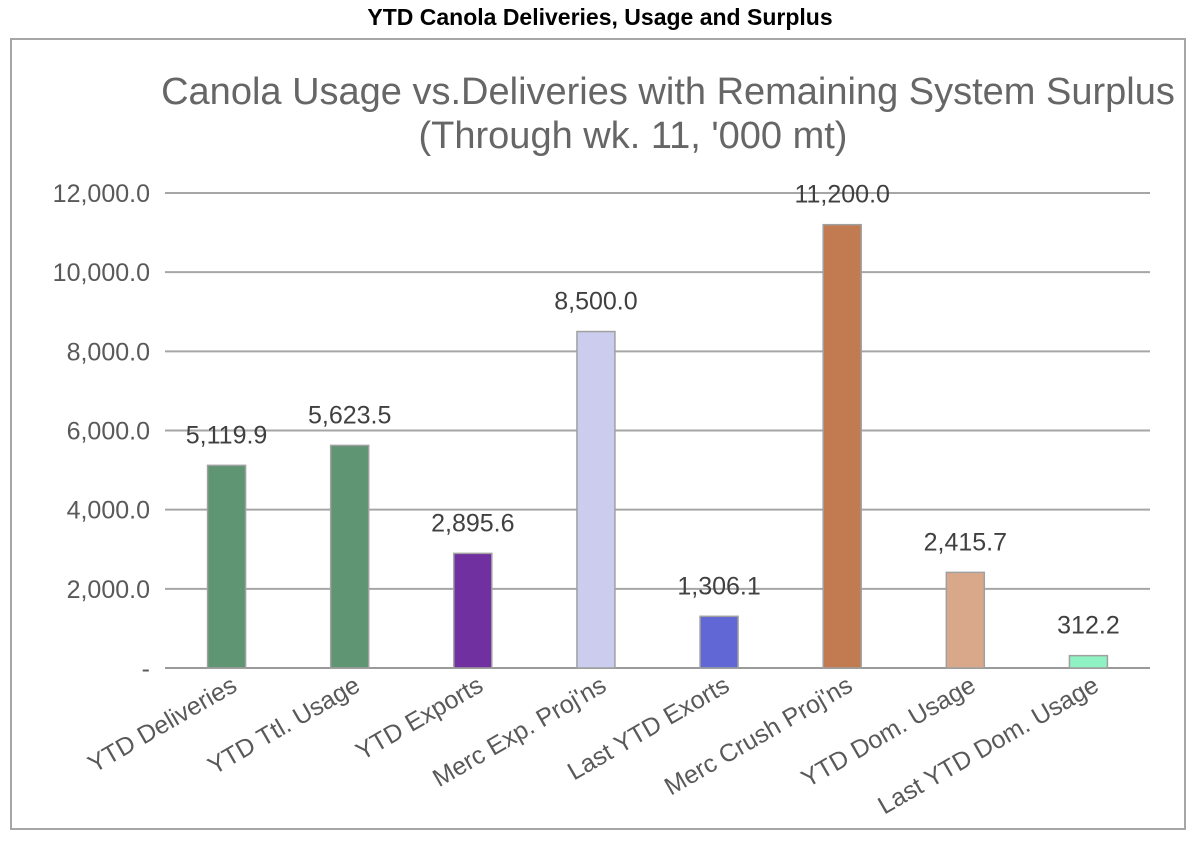  What do you see at coordinates (633, 136) in the screenshot?
I see `chart-title-line-2: (Through wk. 11, '000 mt)` at bounding box center [633, 136].